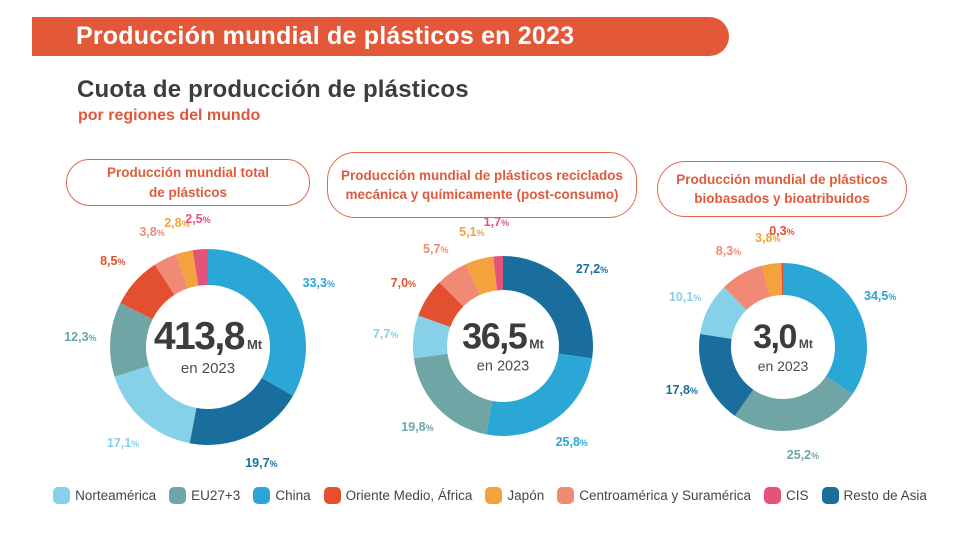 The image size is (980, 560). Describe the element at coordinates (797, 495) in the screenshot. I see `legend-label: CIS` at that location.